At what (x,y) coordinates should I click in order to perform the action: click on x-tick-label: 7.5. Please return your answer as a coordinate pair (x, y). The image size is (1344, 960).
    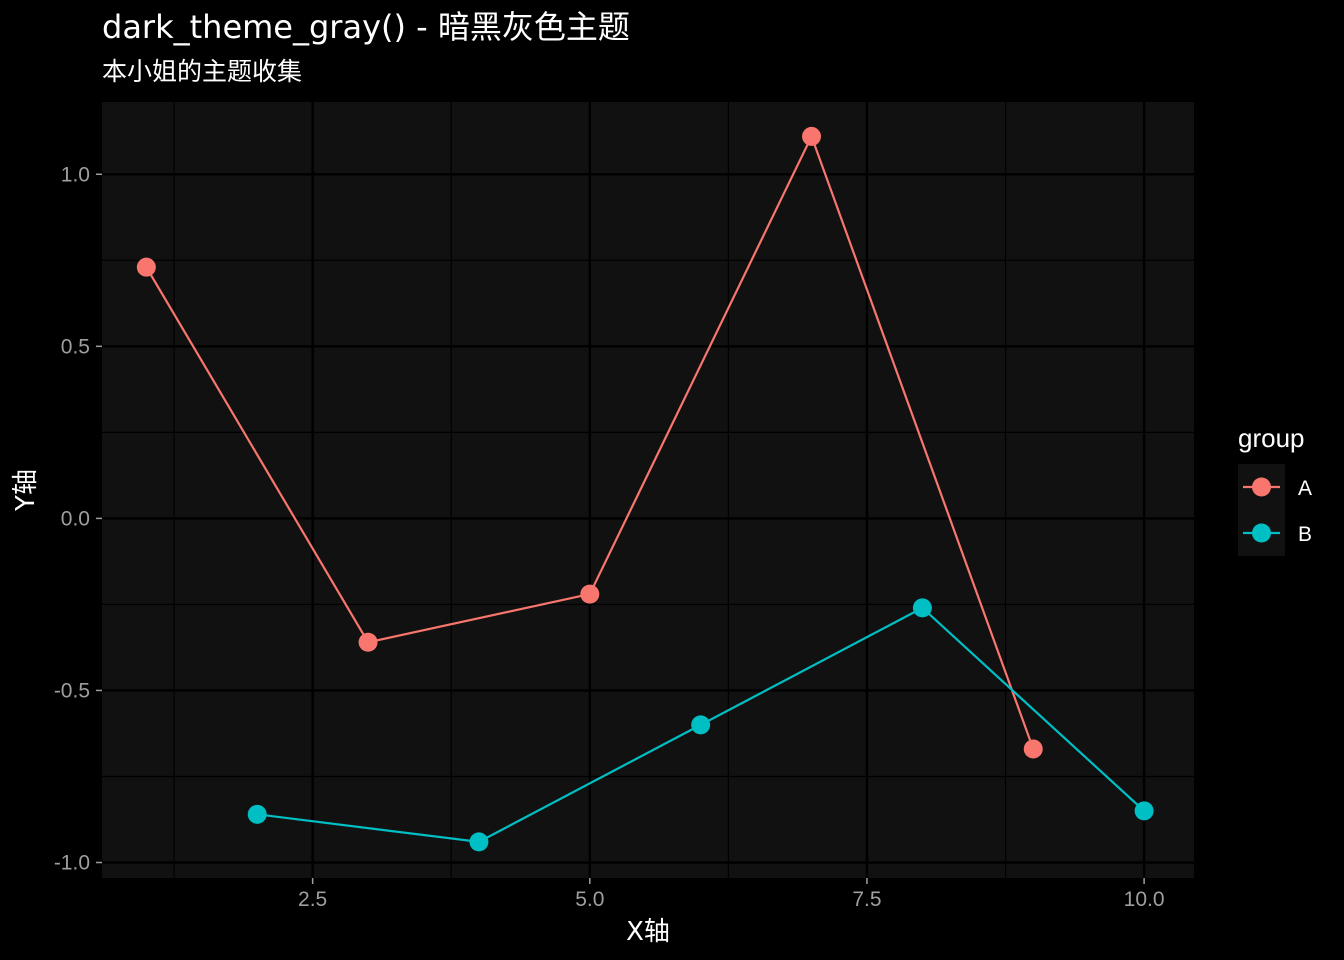
    Looking at the image, I should click on (866, 899).